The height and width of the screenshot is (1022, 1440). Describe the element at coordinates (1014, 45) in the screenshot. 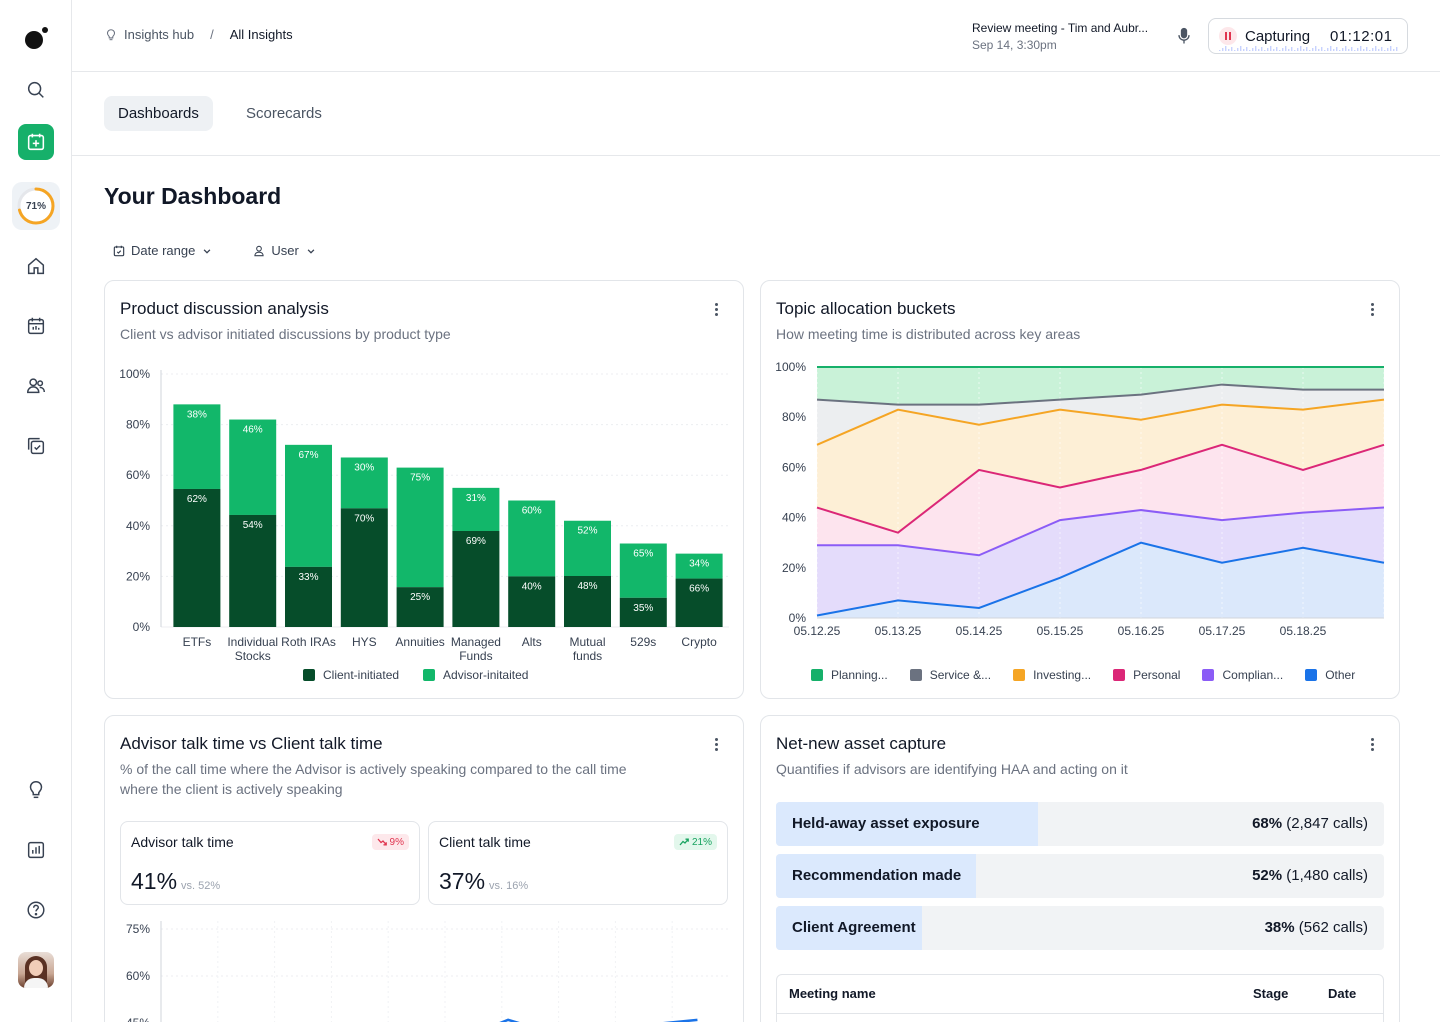

I see `meeting-time: Sep 14, 3:30pm` at that location.